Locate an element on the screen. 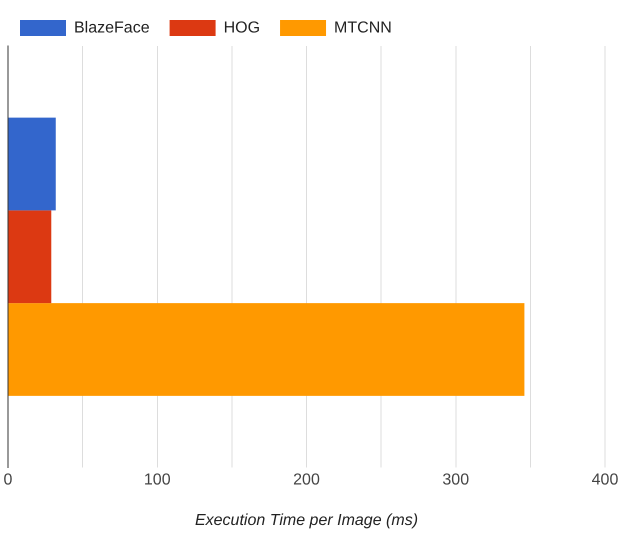  legend-label: HOG is located at coordinates (242, 27).